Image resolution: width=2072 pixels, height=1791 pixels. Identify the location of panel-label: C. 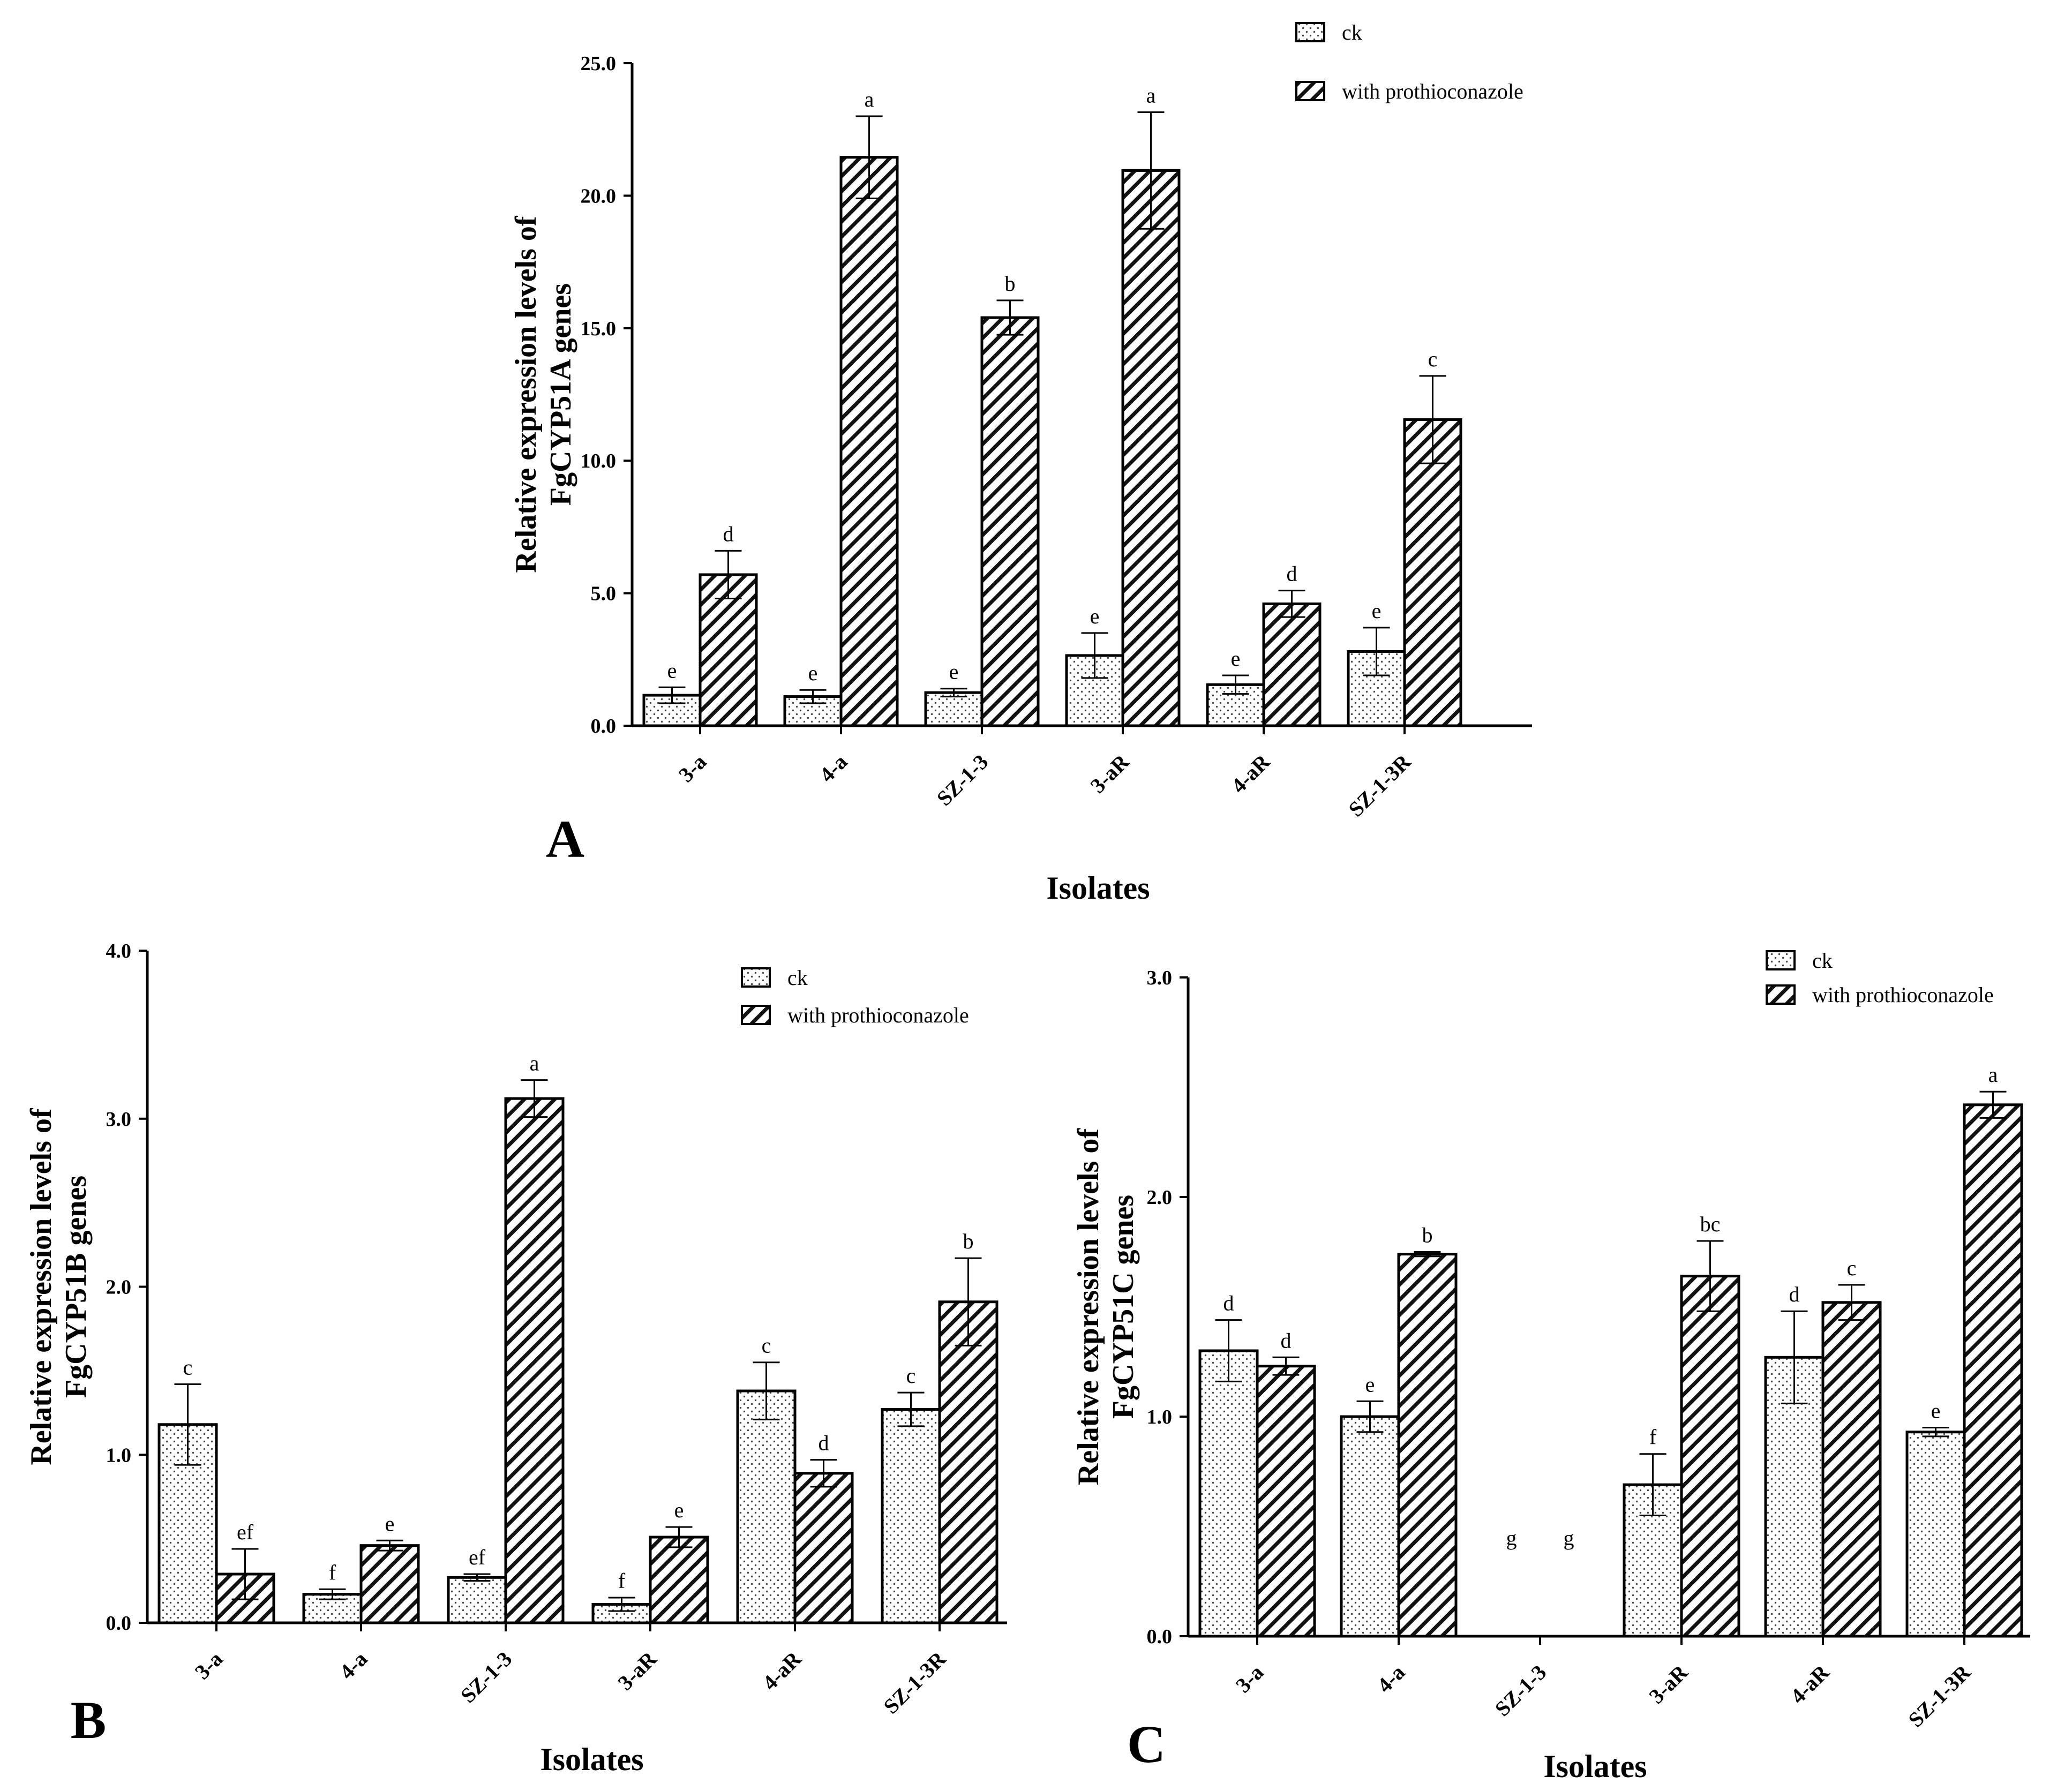
(1146, 1744).